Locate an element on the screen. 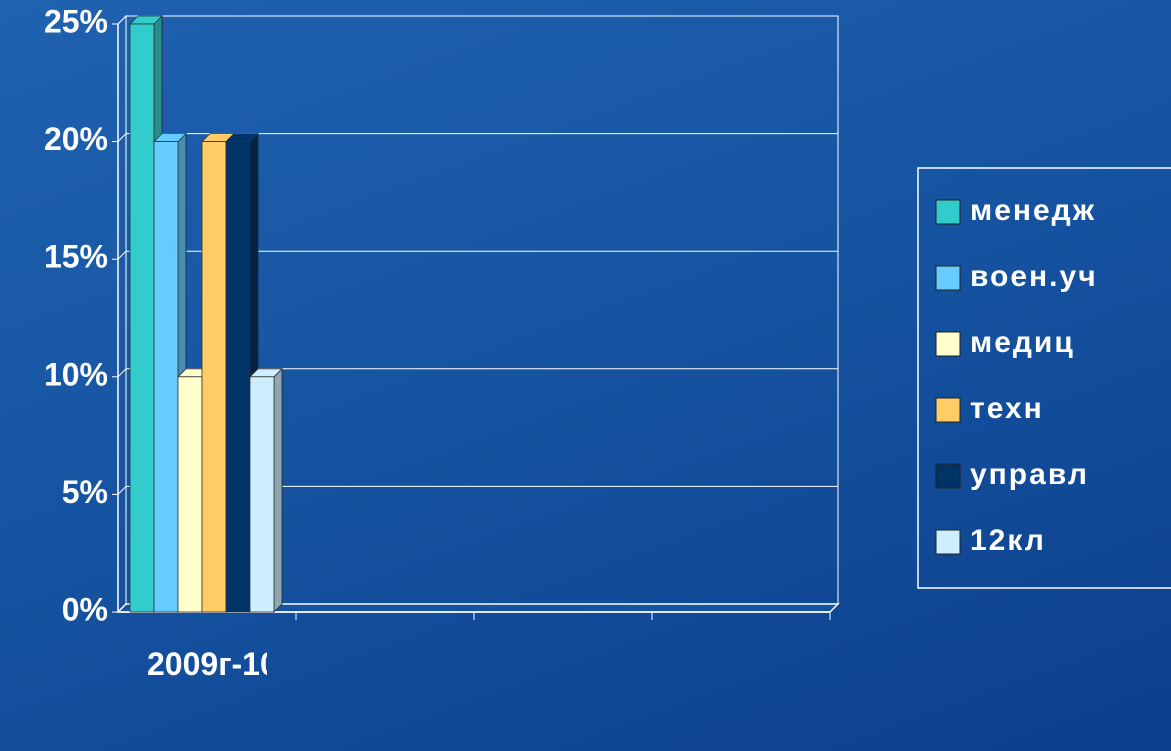 The image size is (1171, 751). legend-label: воен.уч is located at coordinates (1034, 276).